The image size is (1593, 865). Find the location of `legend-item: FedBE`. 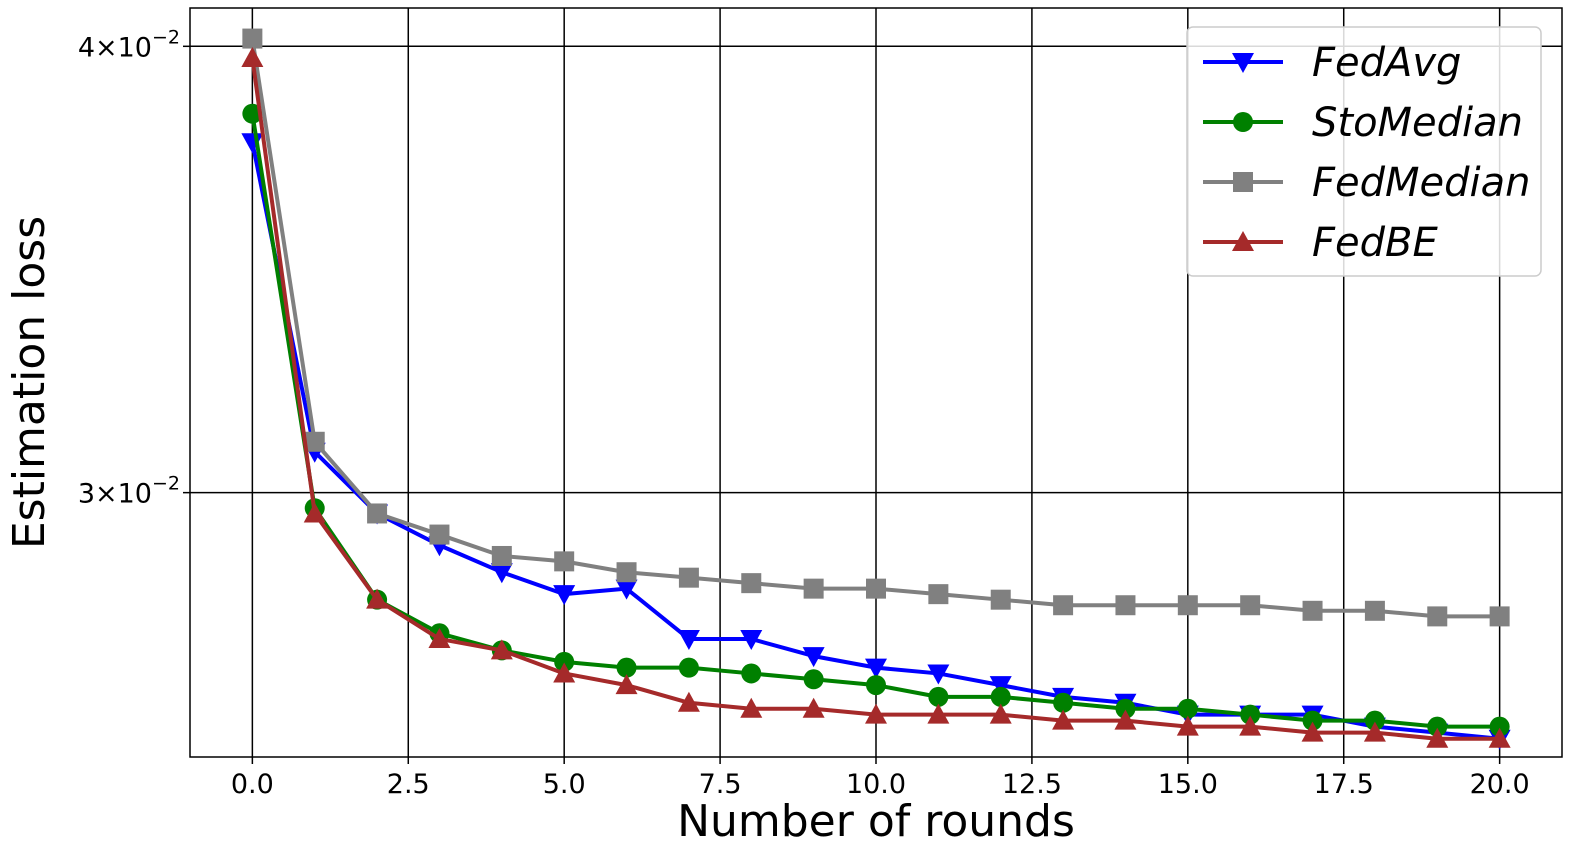

legend-item: FedBE is located at coordinates (1320, 243).